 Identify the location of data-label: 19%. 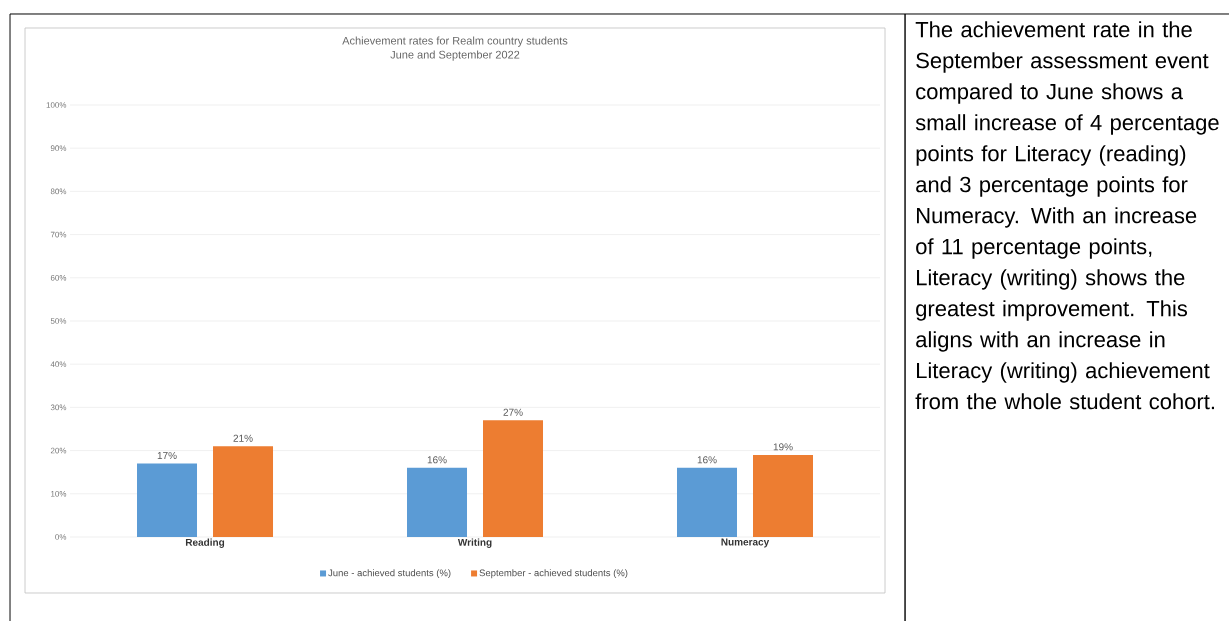
(783, 447).